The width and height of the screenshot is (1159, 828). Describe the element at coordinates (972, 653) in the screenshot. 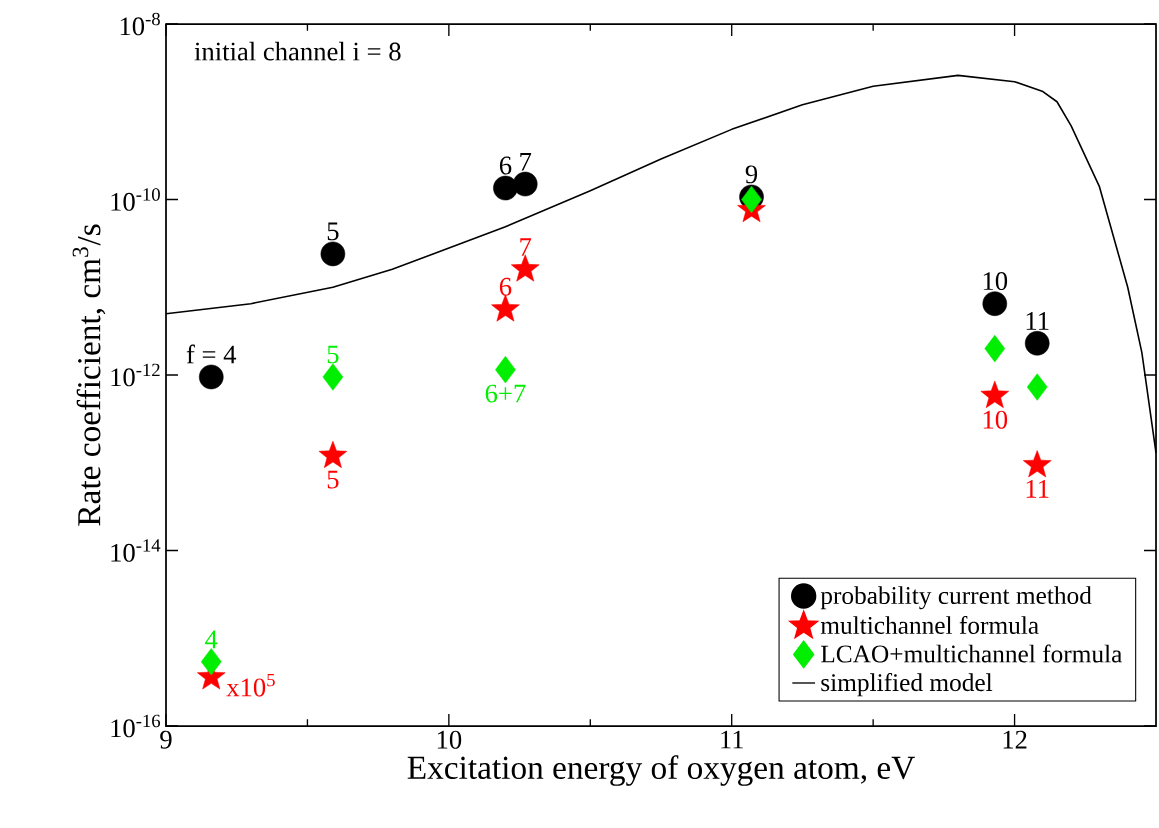

I see `legend-label: LCAO+multichannel formula` at that location.